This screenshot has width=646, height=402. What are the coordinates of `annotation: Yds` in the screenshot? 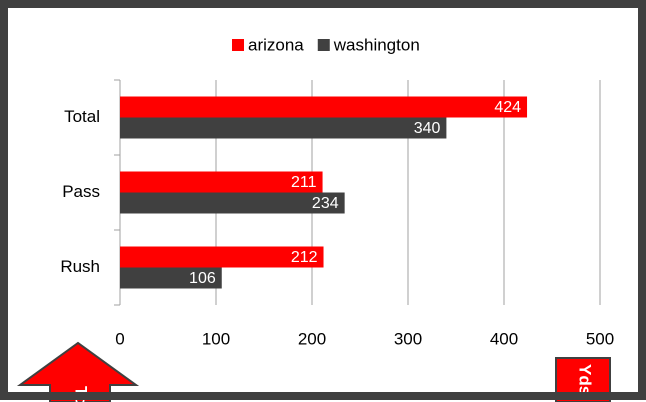 It's located at (585, 379).